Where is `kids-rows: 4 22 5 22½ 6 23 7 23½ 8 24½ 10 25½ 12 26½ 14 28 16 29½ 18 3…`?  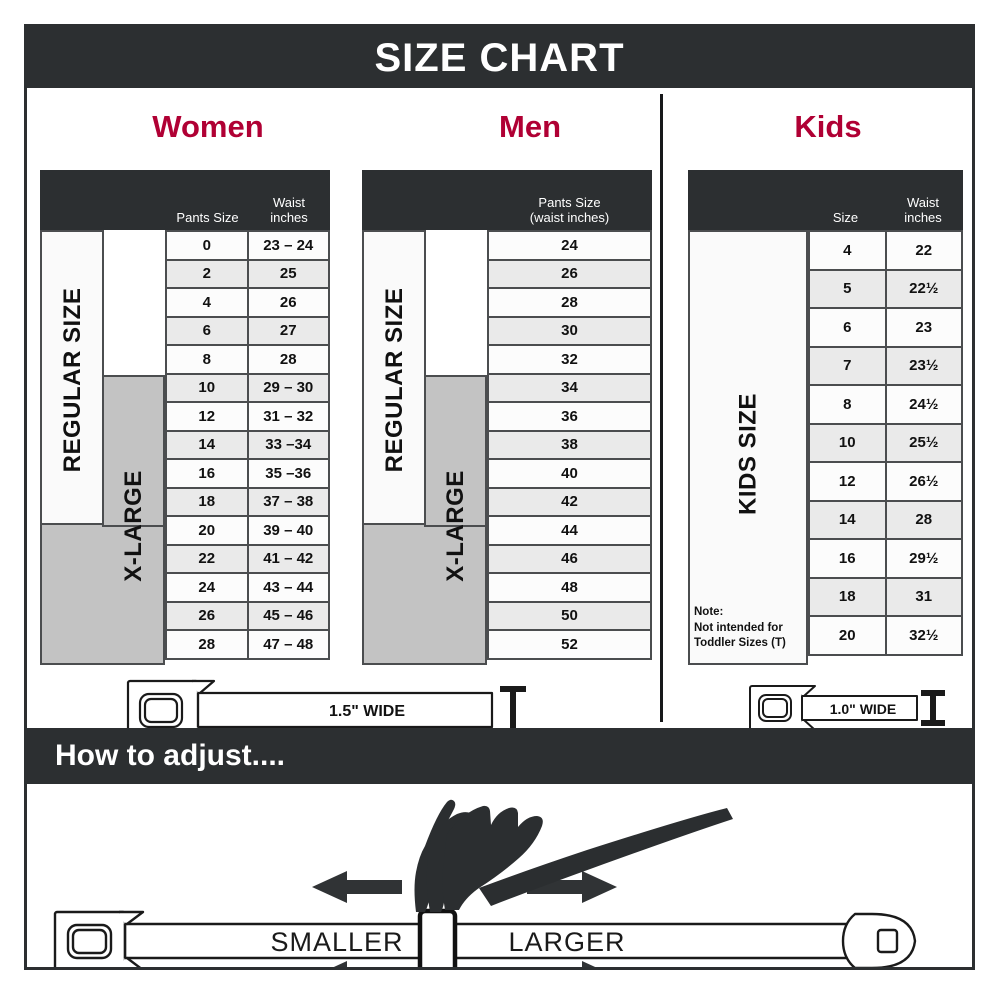 kids-rows: 4 22 5 22½ 6 23 7 23½ 8 24½ 10 25½ 12 26½ 14 28 16 29½ 18 3… is located at coordinates (885, 443).